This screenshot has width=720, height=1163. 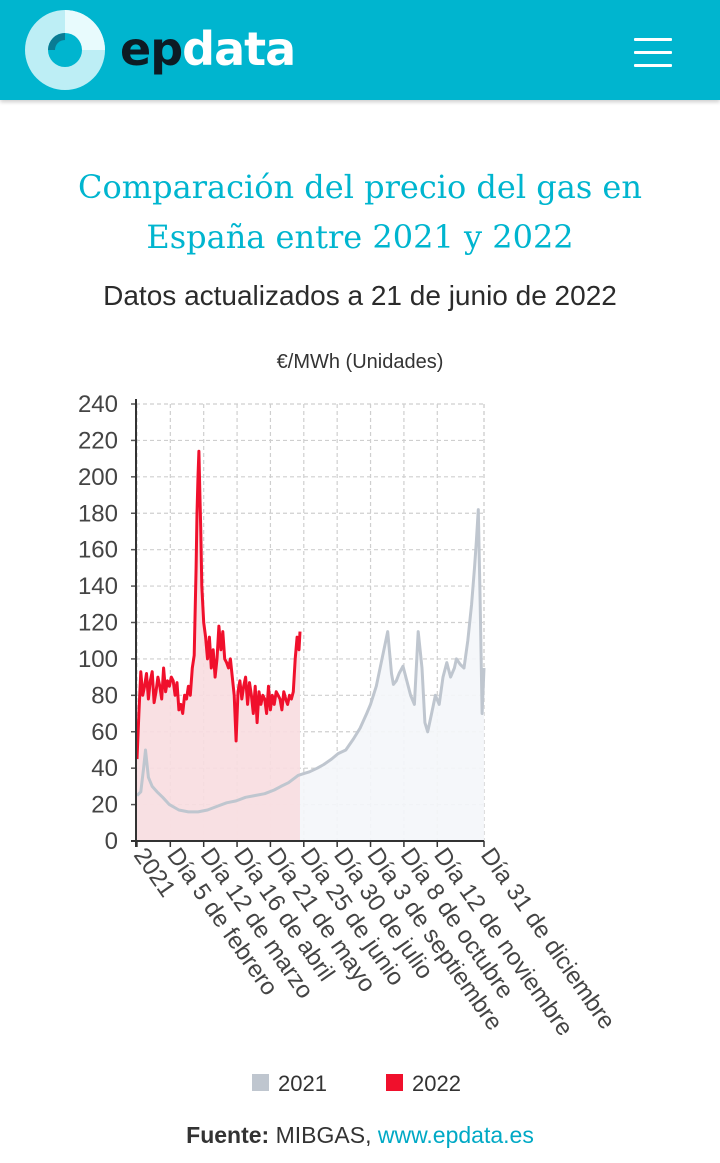 What do you see at coordinates (65, 50) in the screenshot?
I see `epdata-logo` at bounding box center [65, 50].